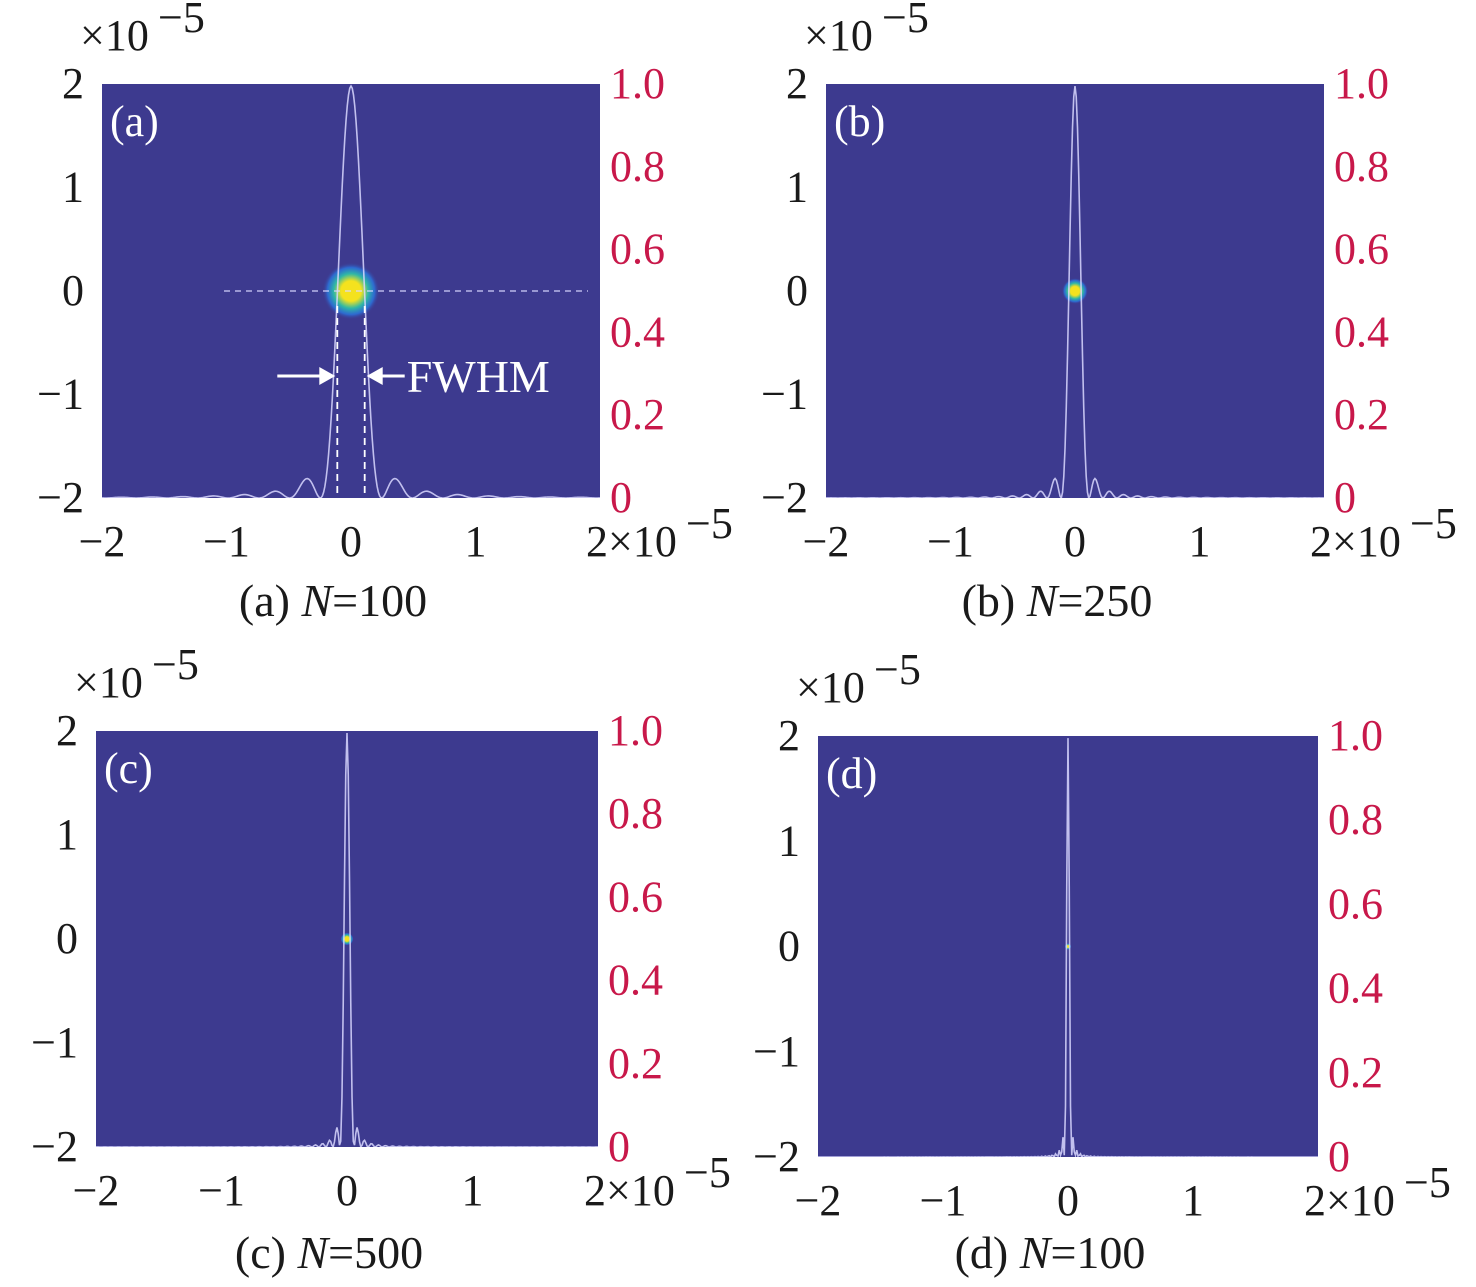 The height and width of the screenshot is (1287, 1476). What do you see at coordinates (478, 376) in the screenshot?
I see `fwhm-label: FWHM` at bounding box center [478, 376].